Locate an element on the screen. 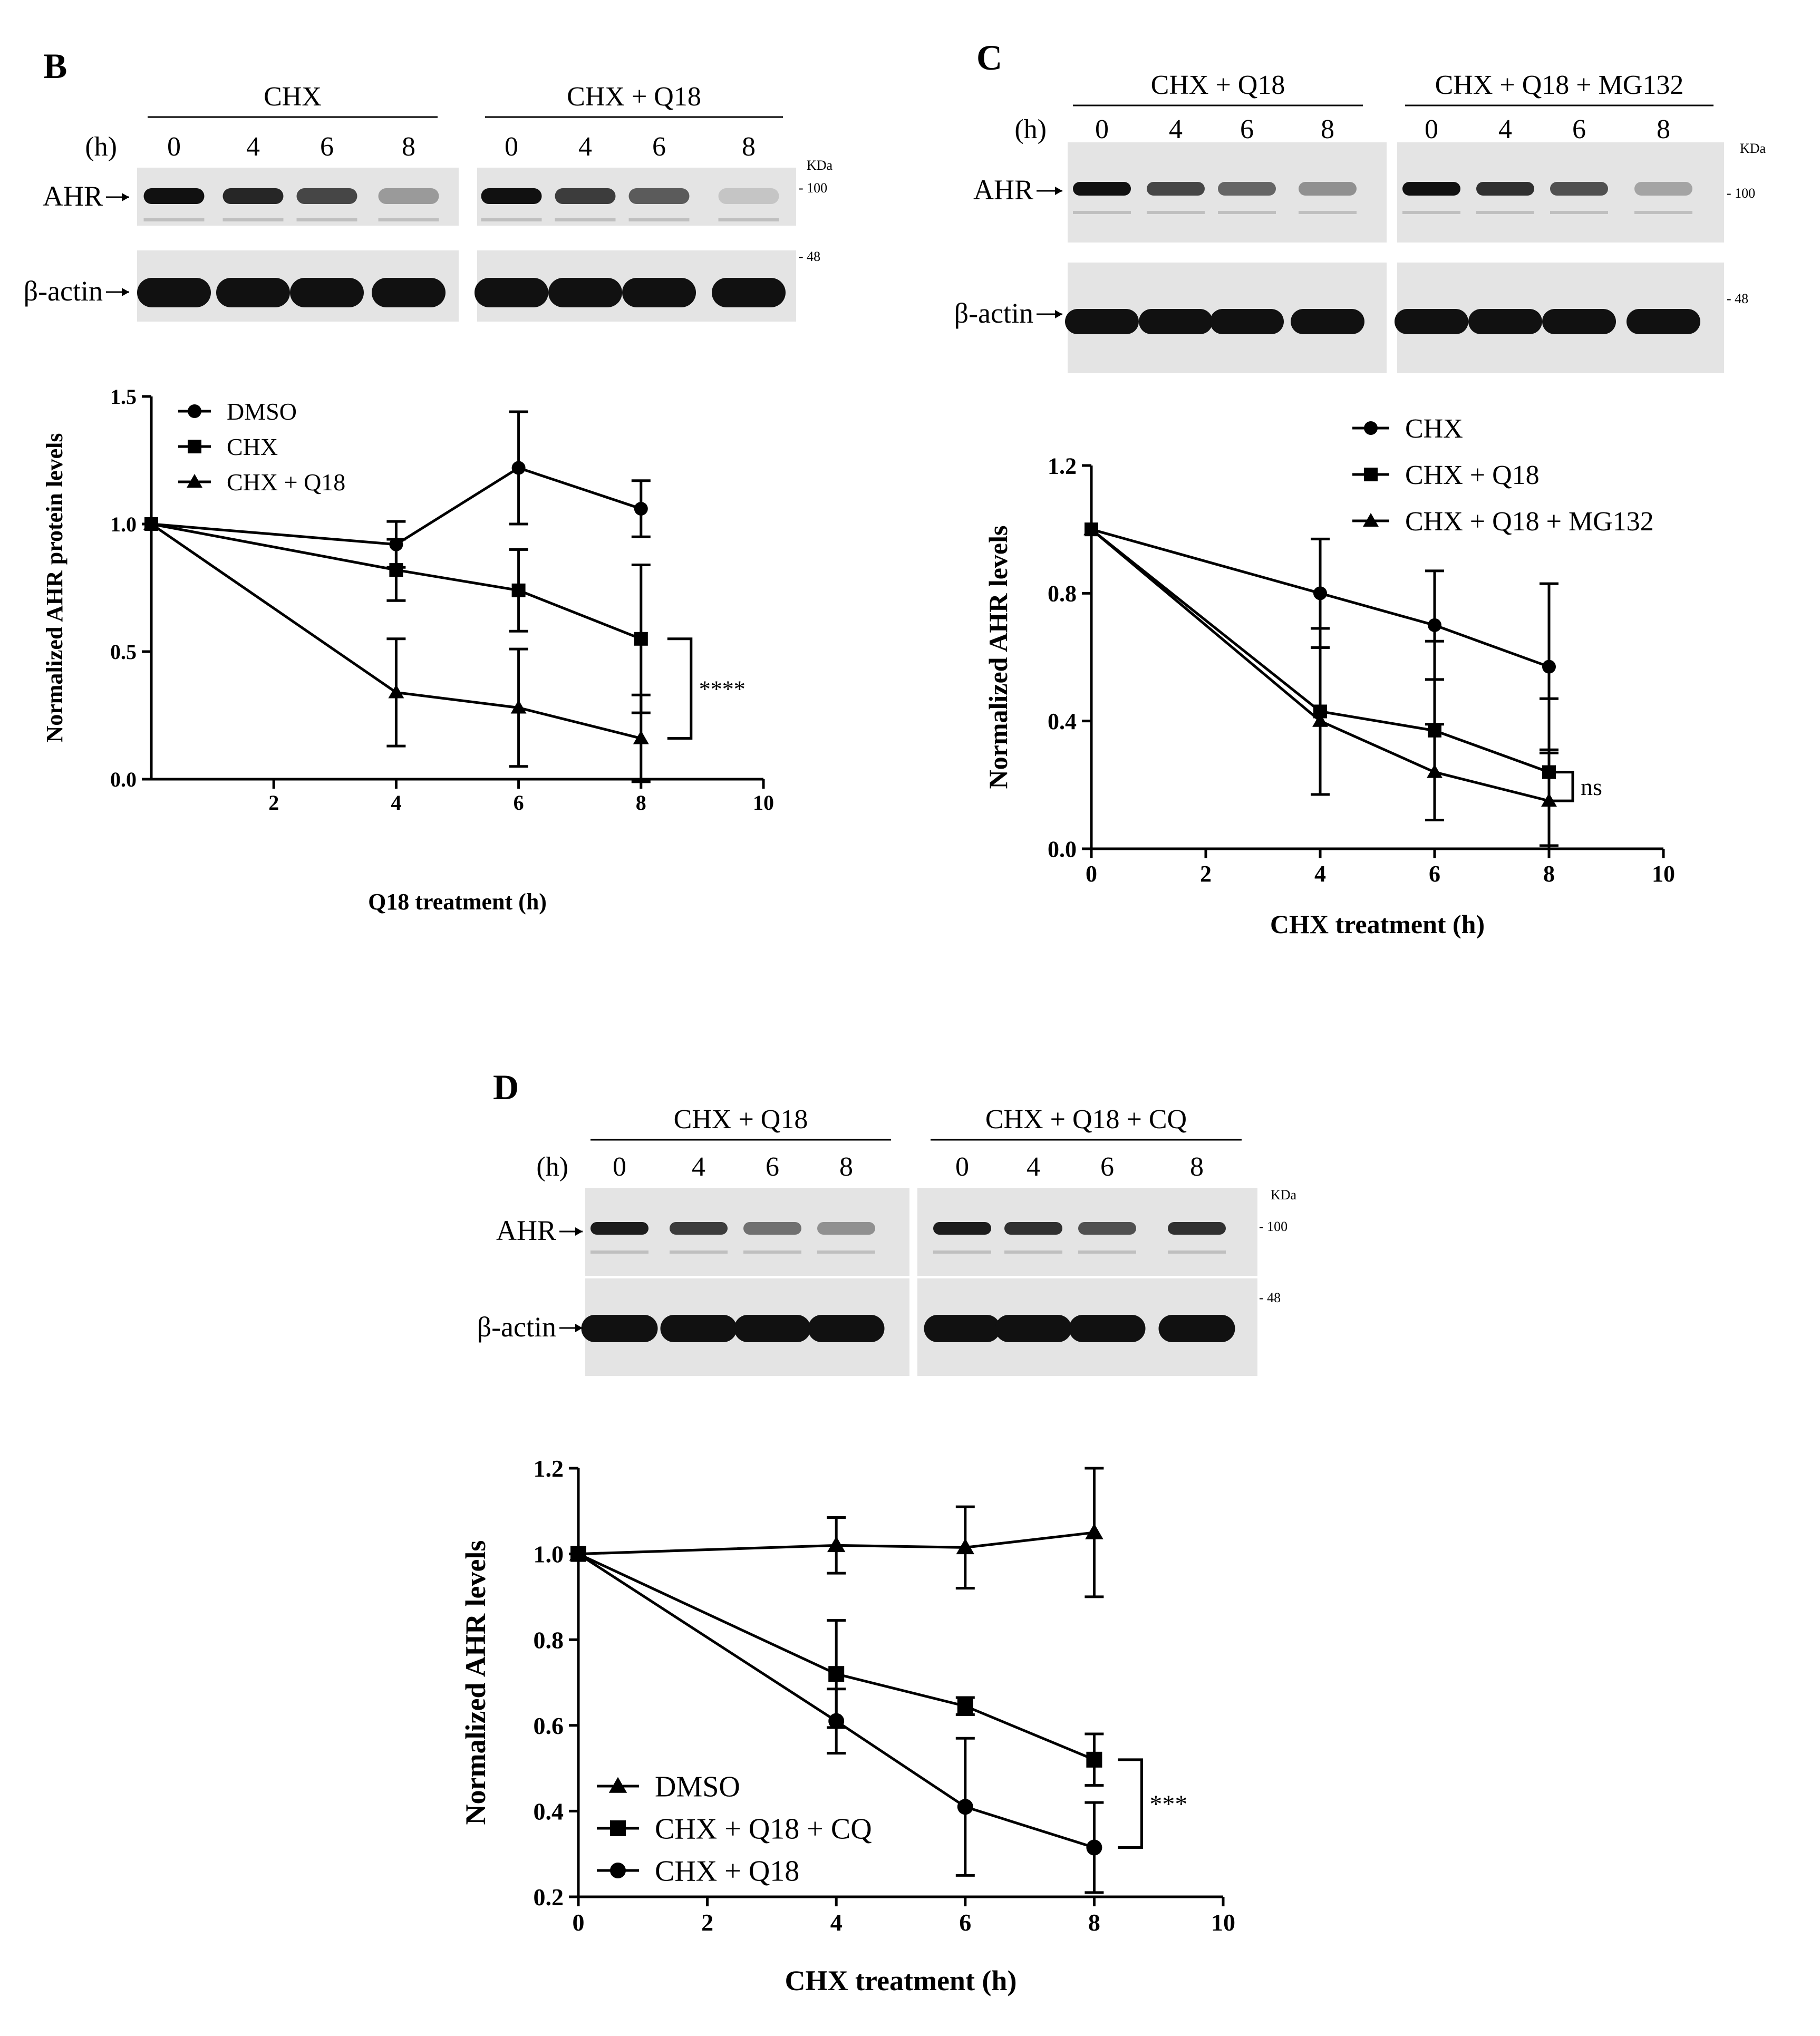 This screenshot has width=1820, height=2036. y-axis-label: Normalized AHR protein levels is located at coordinates (54, 588).